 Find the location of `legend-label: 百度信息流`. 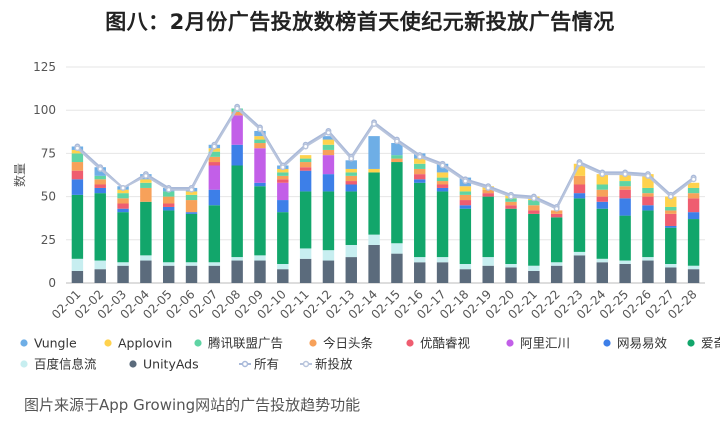

legend-label: 百度信息流 is located at coordinates (65, 364).